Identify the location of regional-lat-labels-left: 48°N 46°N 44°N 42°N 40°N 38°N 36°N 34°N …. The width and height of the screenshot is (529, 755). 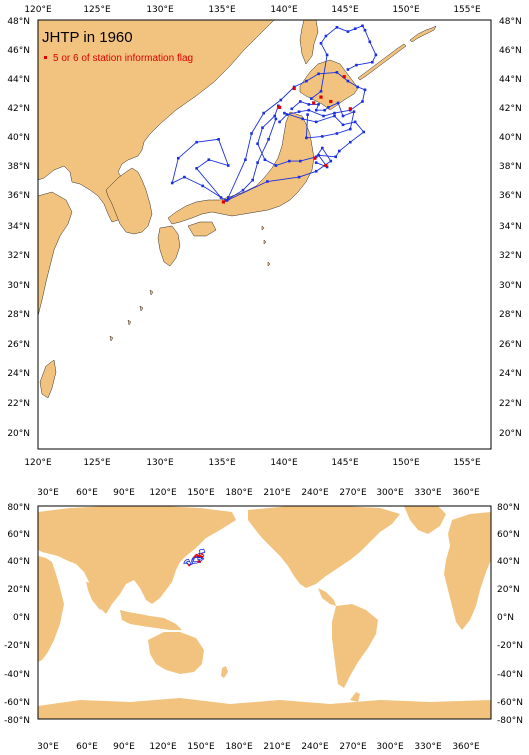
(18, 228).